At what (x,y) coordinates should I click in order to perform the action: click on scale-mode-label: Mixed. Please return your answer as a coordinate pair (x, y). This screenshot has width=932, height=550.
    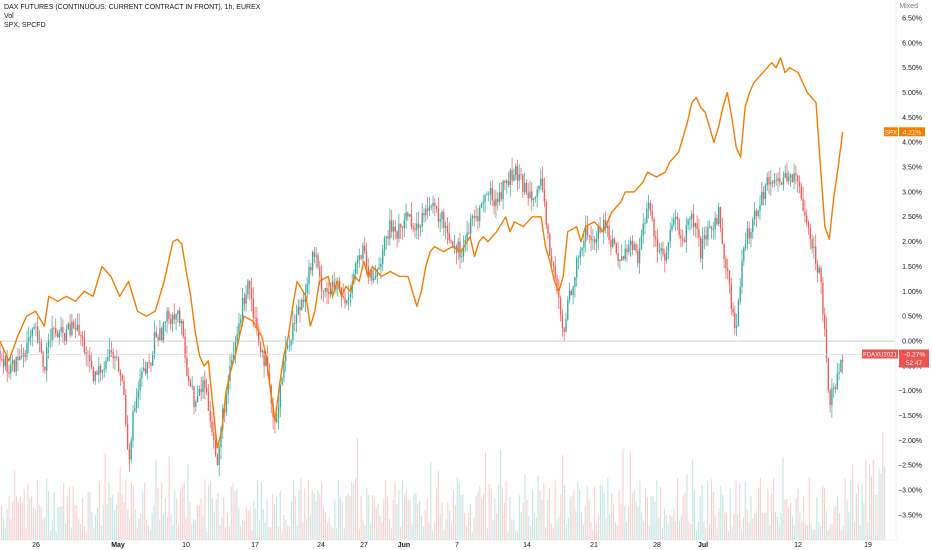
    Looking at the image, I should click on (908, 6).